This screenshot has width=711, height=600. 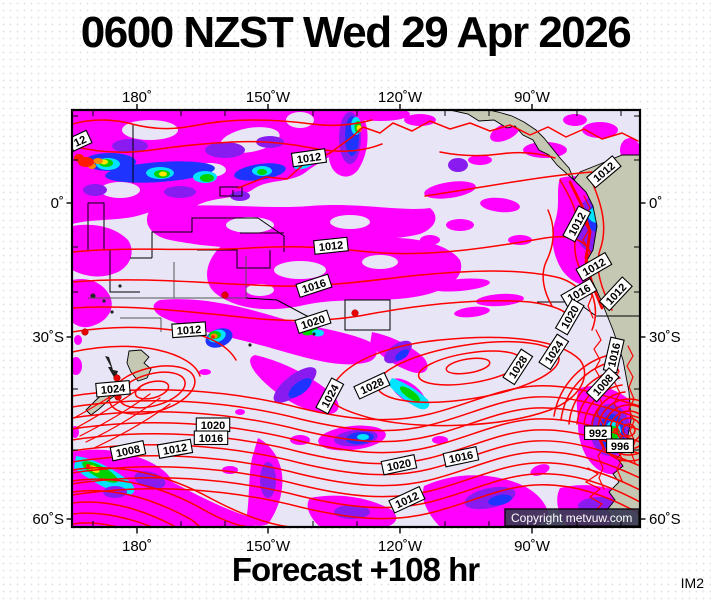 I want to click on front-arrow-symbol, so click(x=111, y=367).